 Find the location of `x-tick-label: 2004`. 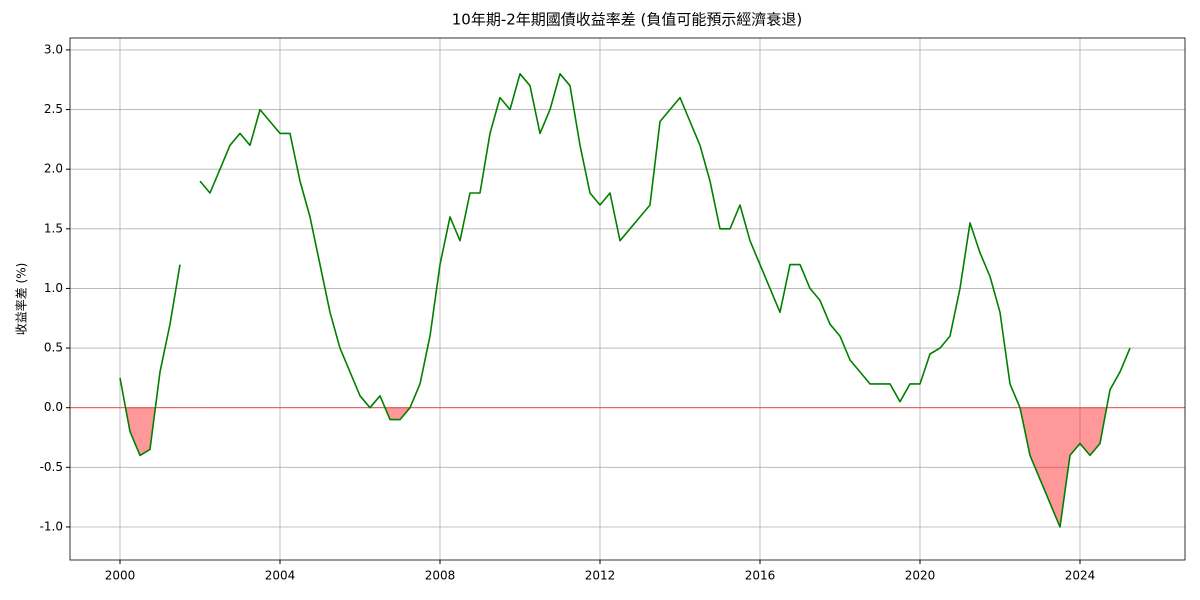

x-tick-label: 2004 is located at coordinates (280, 576).